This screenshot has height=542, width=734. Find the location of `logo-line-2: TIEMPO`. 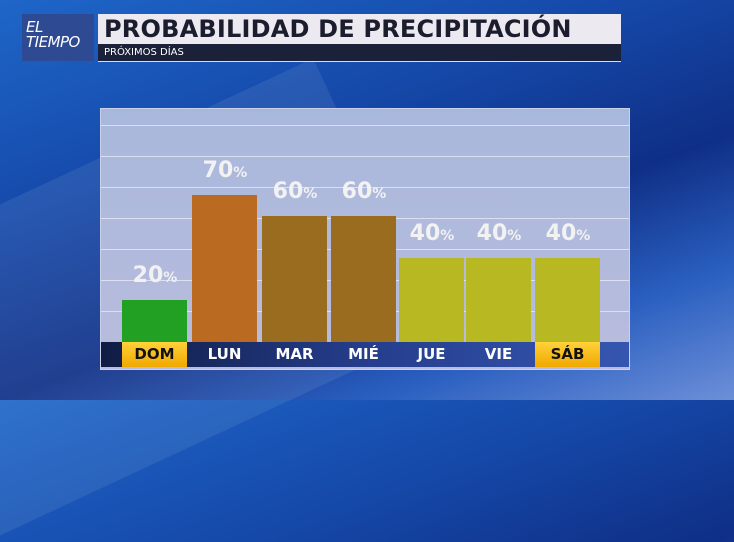

logo-line-2: TIEMPO is located at coordinates (53, 42).